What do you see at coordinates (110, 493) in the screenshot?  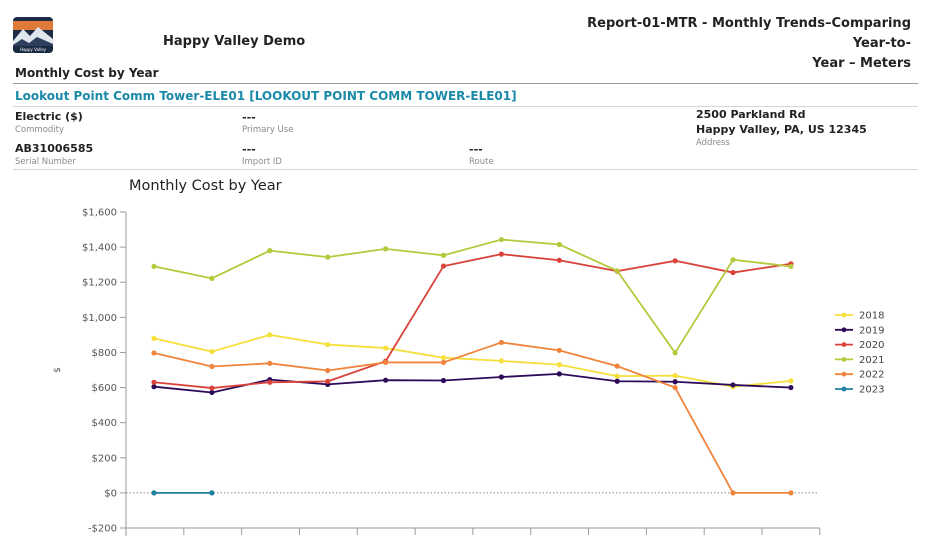 I see `y-tick-label: $0` at bounding box center [110, 493].